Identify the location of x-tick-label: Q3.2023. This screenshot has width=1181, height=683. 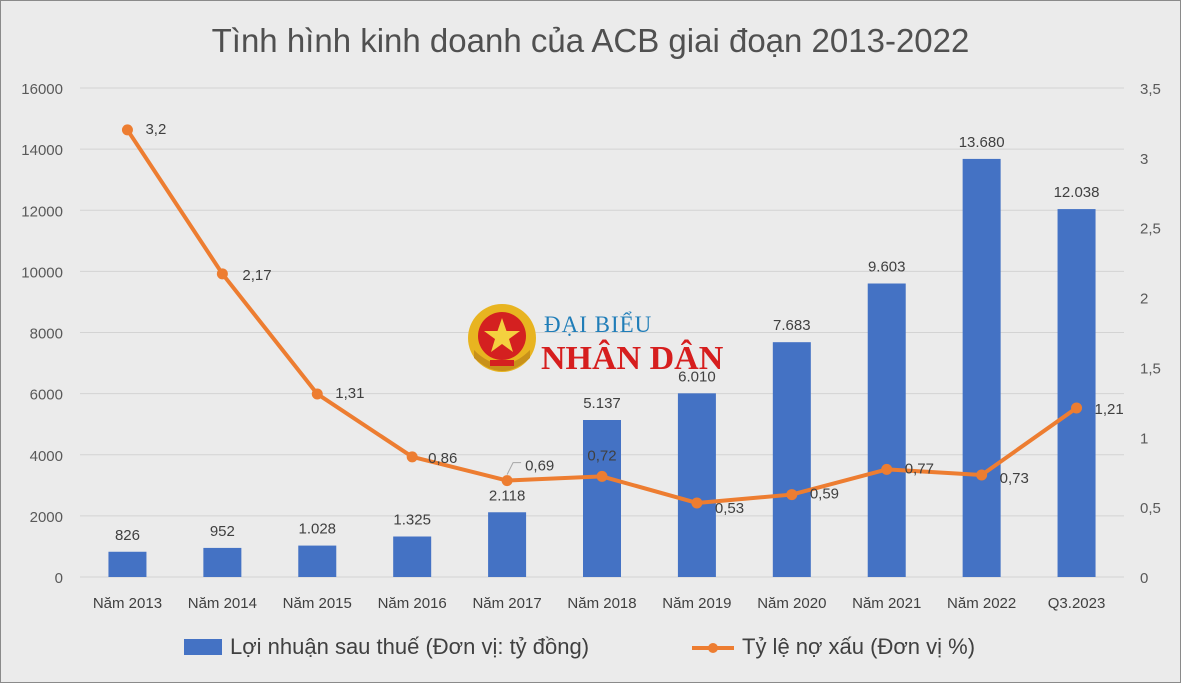
(1077, 603).